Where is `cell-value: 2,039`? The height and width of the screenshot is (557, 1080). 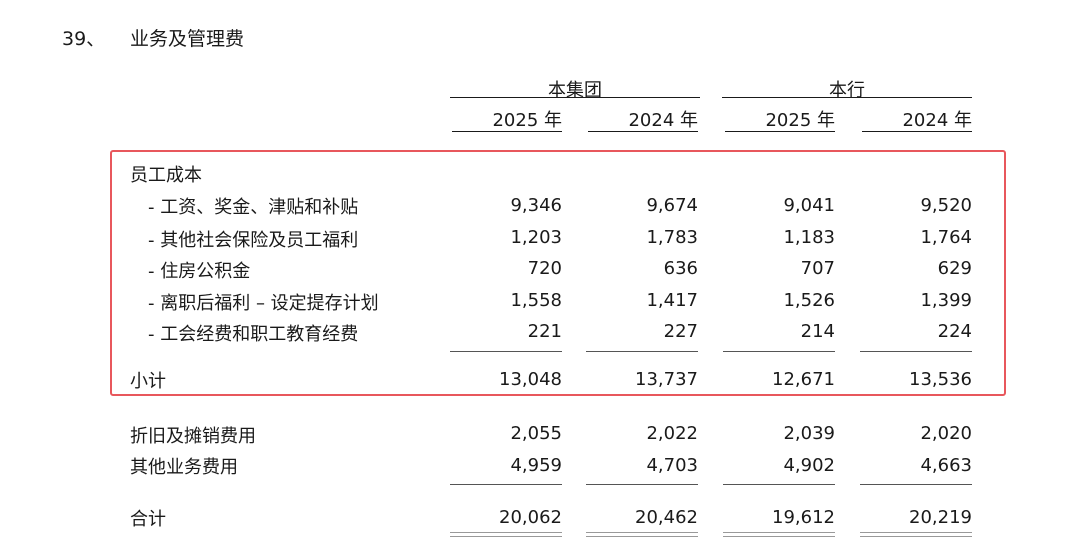
cell-value: 2,039 is located at coordinates (809, 433).